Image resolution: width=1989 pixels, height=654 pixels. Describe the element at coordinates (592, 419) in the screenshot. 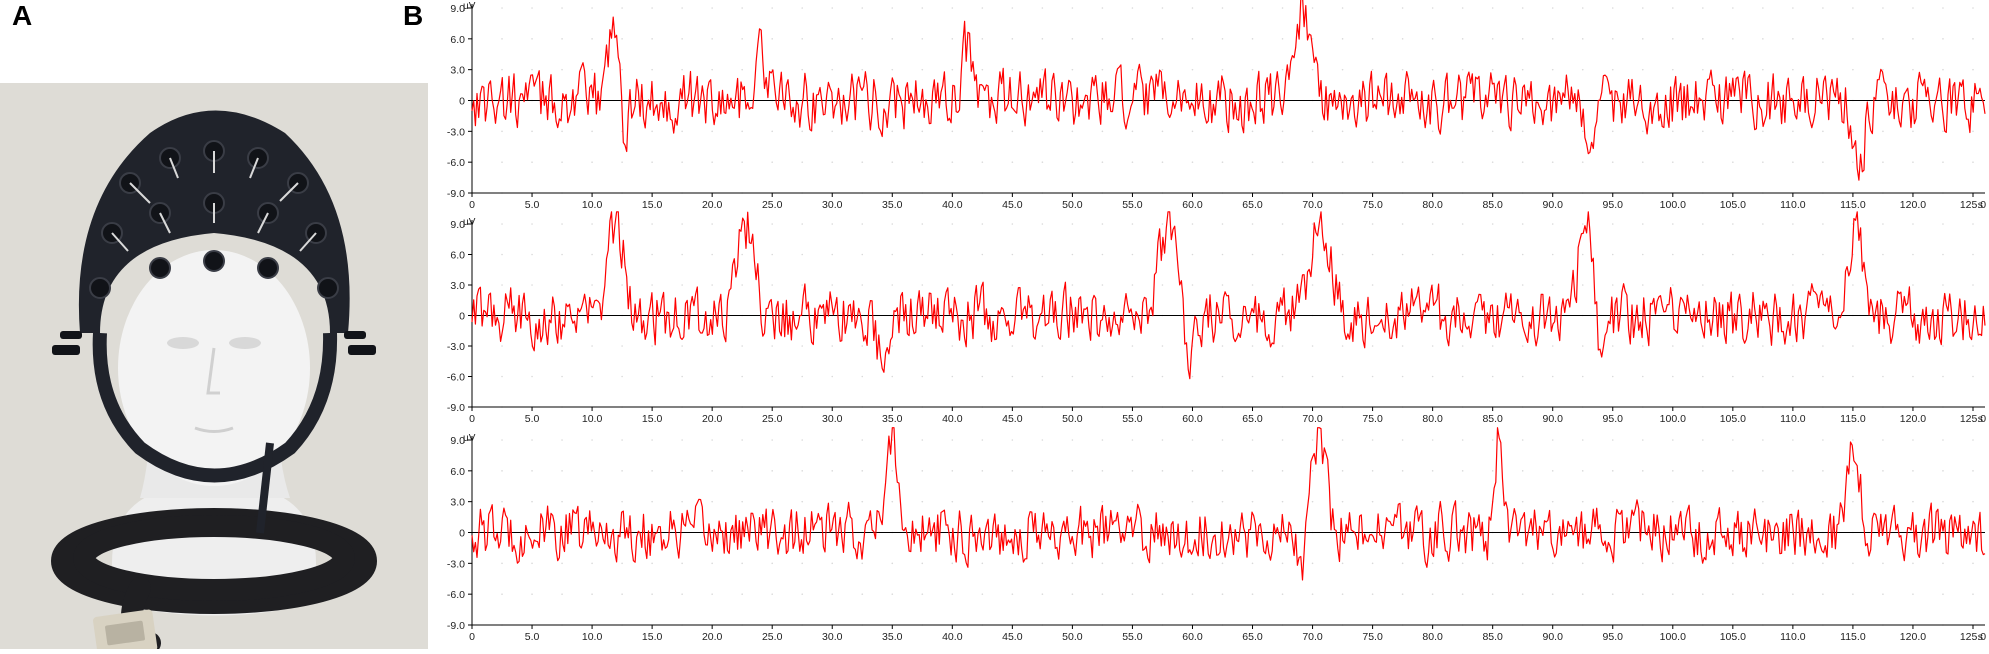

I see `x-tick-label: 10.0` at that location.